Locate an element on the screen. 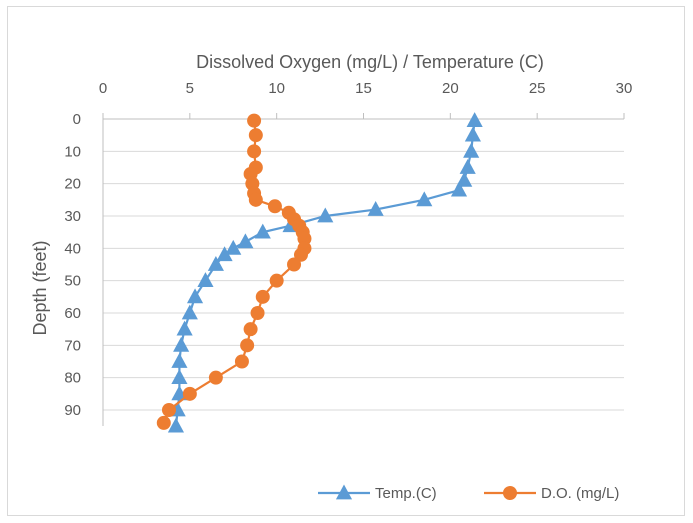 Image resolution: width=693 pixels, height=523 pixels. y-tick-label: 20 is located at coordinates (72, 184).